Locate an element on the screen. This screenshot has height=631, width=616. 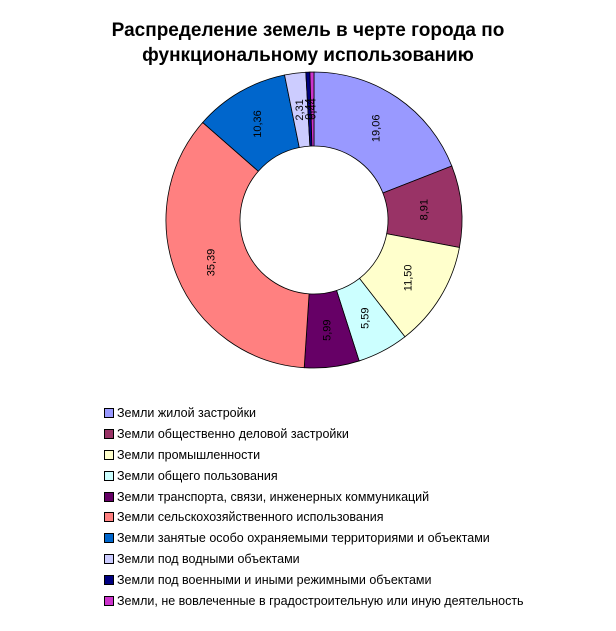
legend-item: Земли под водными объектами is located at coordinates (314, 559).